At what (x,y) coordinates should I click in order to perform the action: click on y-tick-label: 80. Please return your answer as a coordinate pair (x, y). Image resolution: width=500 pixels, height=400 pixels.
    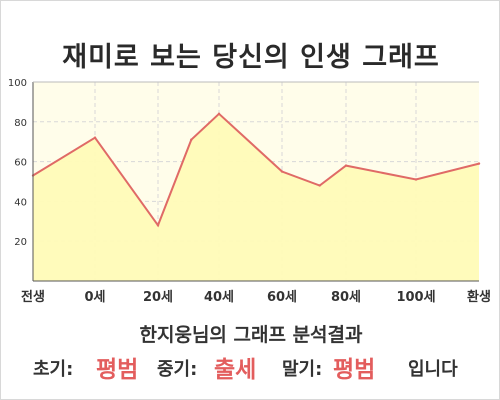
    Looking at the image, I should click on (20, 123).